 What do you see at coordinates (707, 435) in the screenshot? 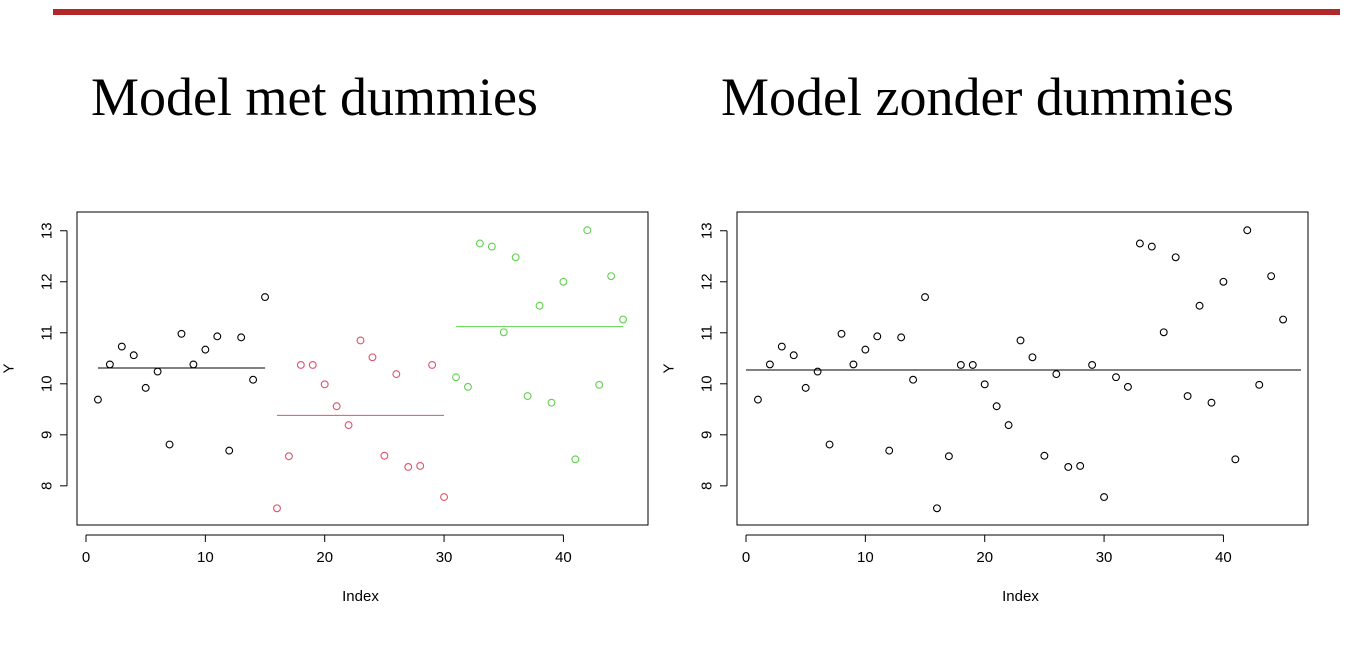
I see `y-tick-label-right: 9` at bounding box center [707, 435].